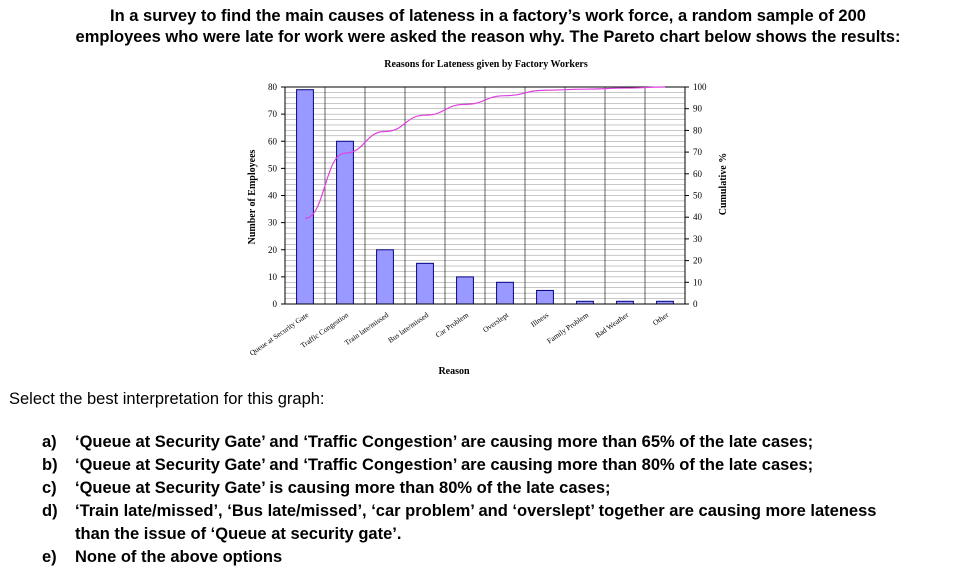 This screenshot has width=976, height=582. What do you see at coordinates (273, 223) in the screenshot?
I see `y-tick-label: 30` at bounding box center [273, 223].